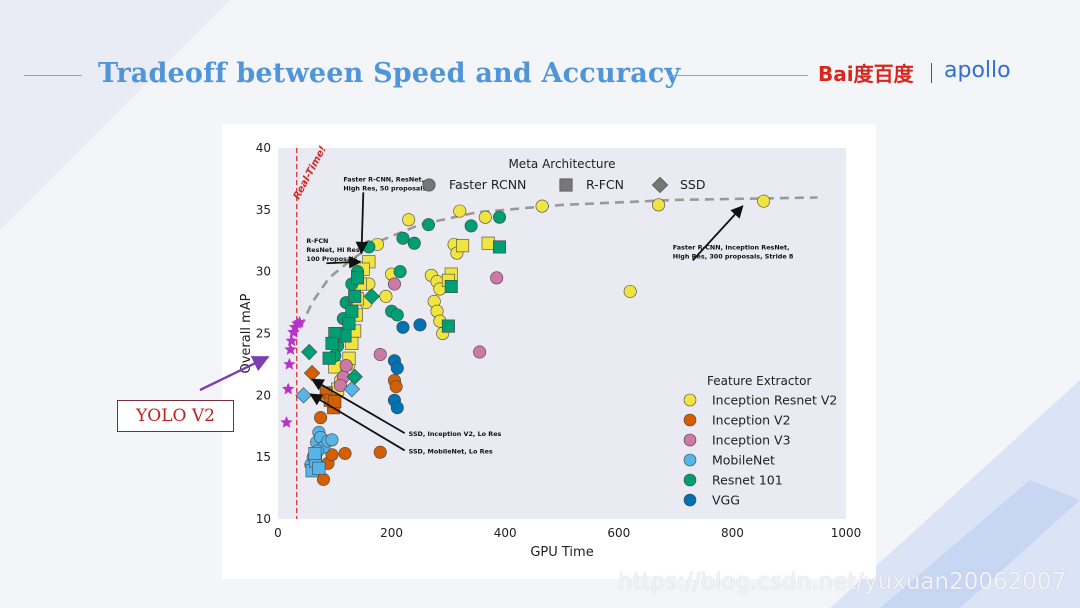  What do you see at coordinates (263, 457) in the screenshot?
I see `y-tick-label: 15` at bounding box center [263, 457].